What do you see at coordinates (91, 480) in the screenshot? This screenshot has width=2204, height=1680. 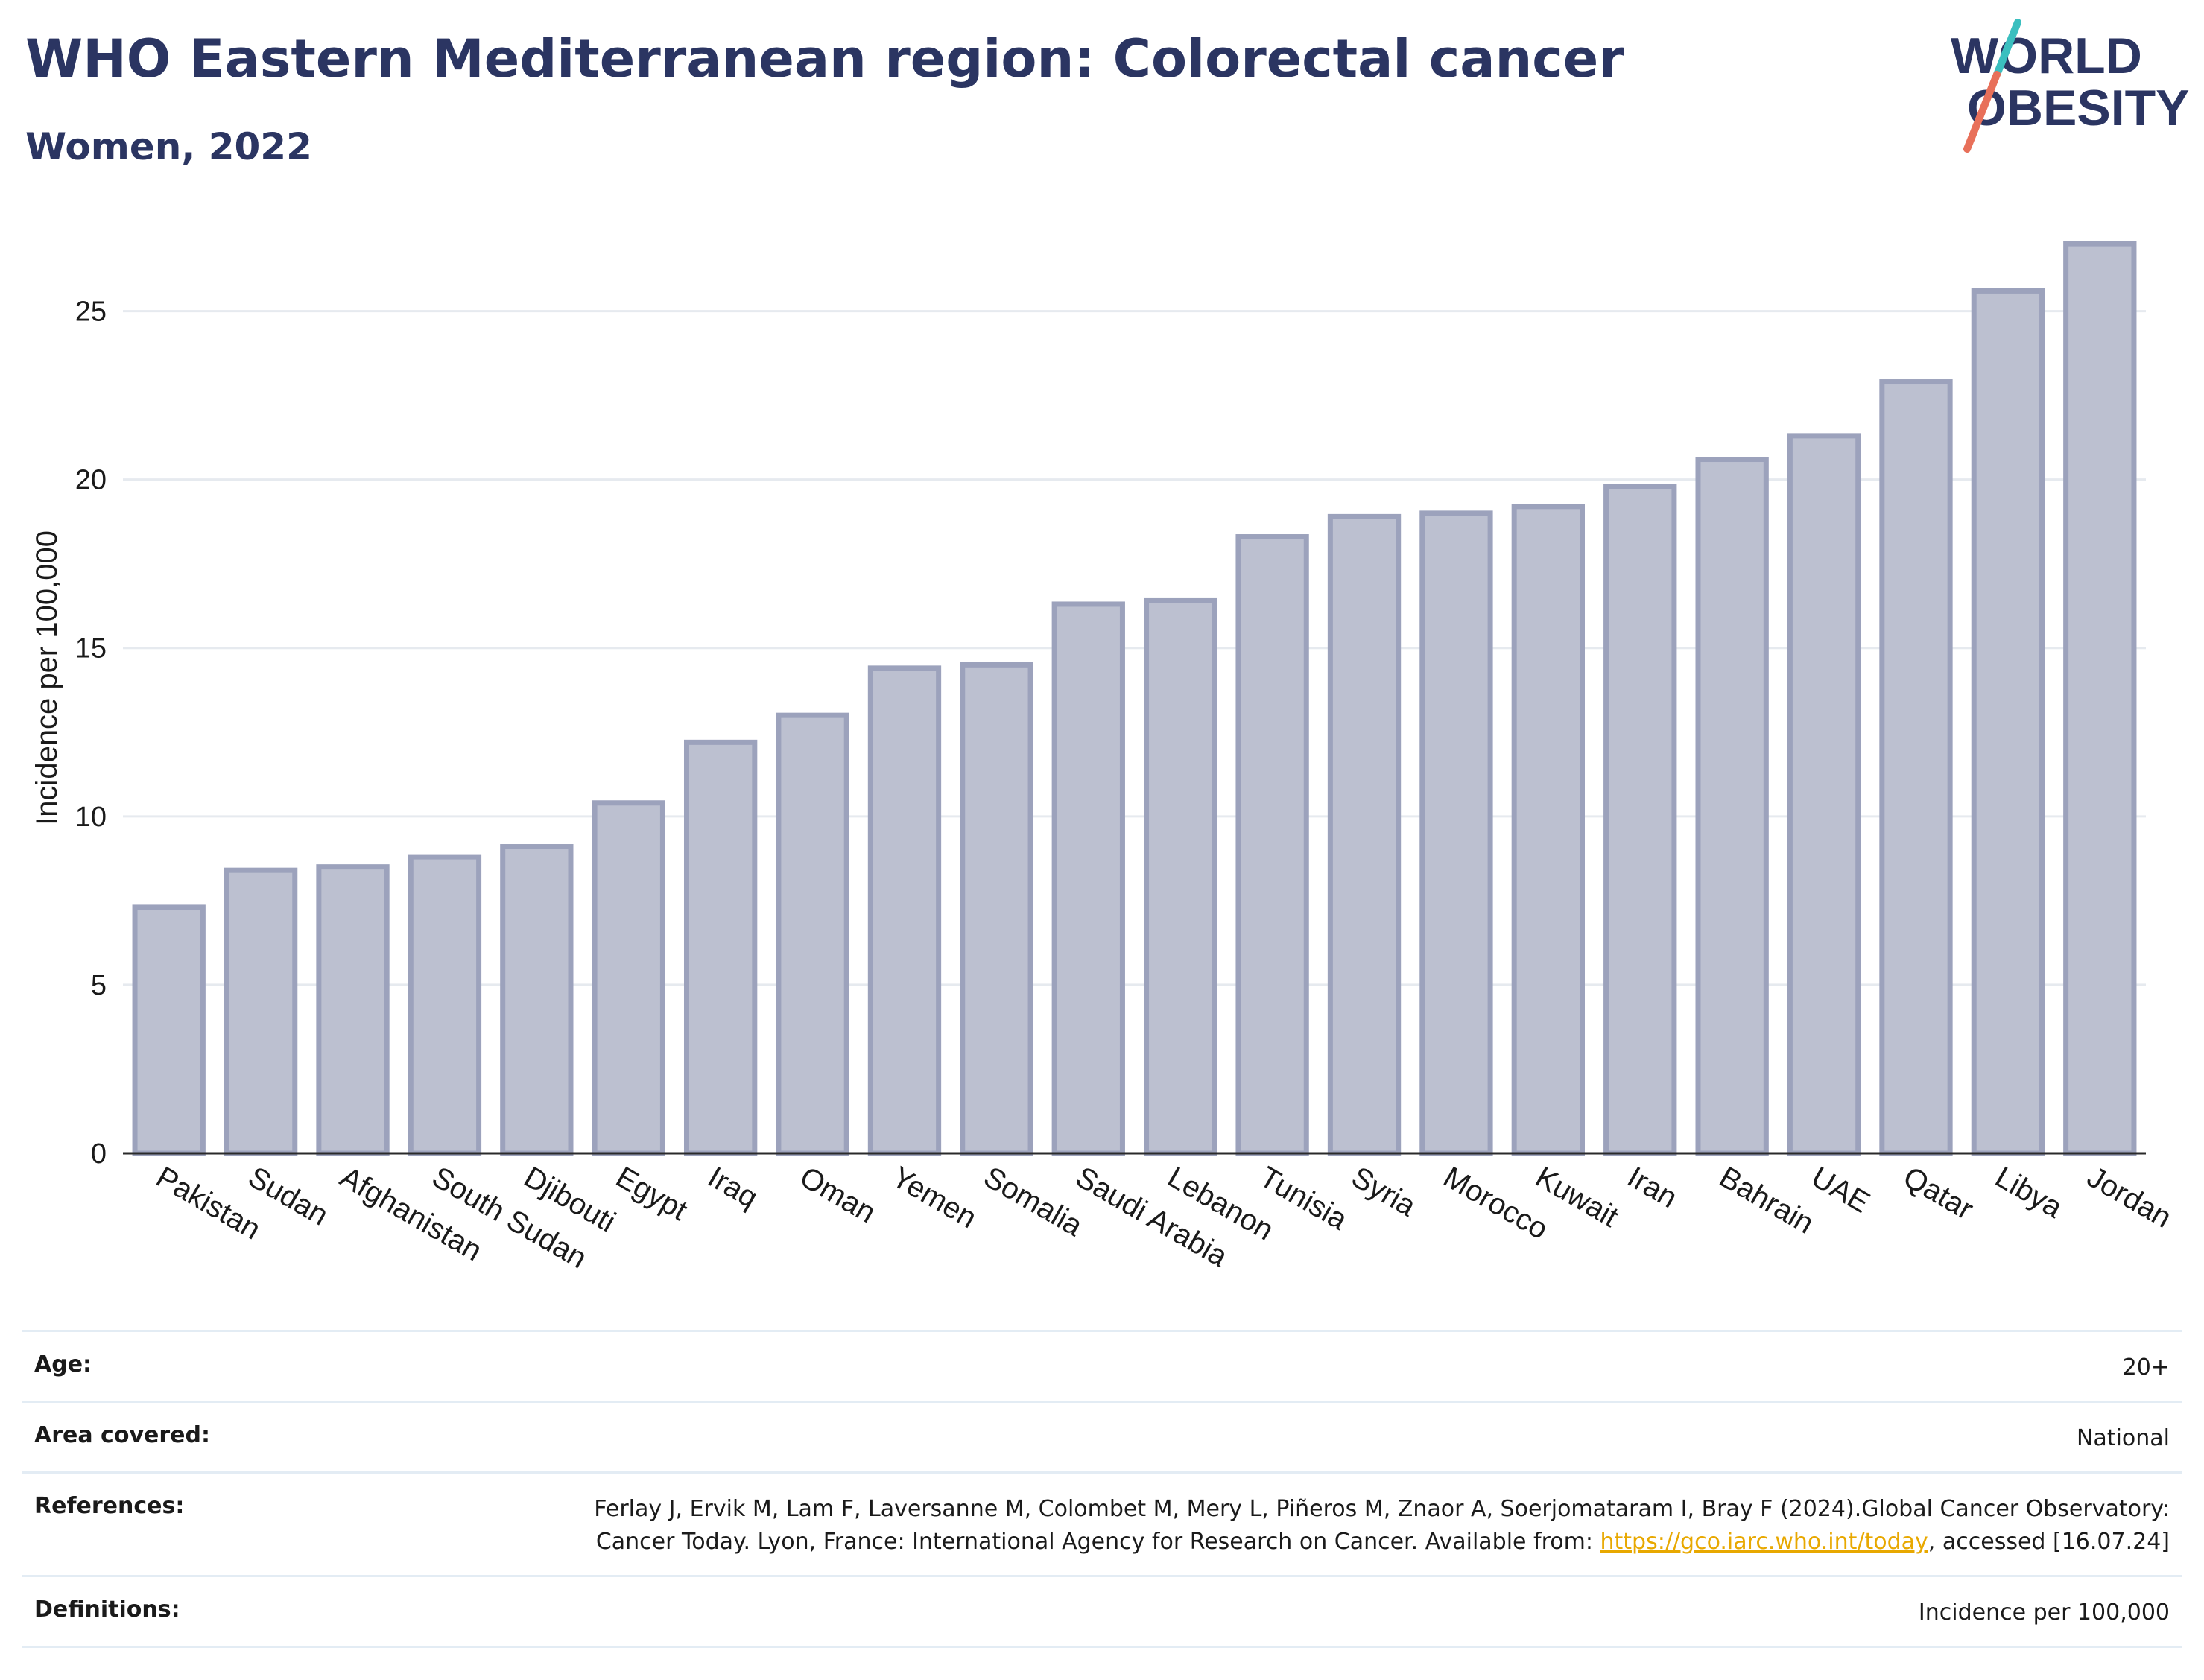 I see `y-tick-label: 20` at bounding box center [91, 480].